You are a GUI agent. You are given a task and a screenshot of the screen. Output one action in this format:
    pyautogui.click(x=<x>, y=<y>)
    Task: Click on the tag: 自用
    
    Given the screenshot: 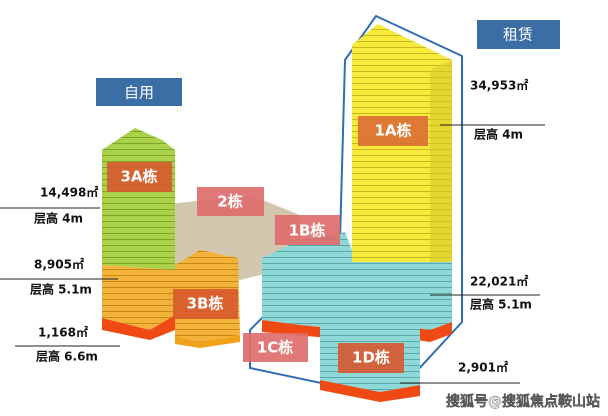 What is the action you would take?
    pyautogui.click(x=139, y=93)
    